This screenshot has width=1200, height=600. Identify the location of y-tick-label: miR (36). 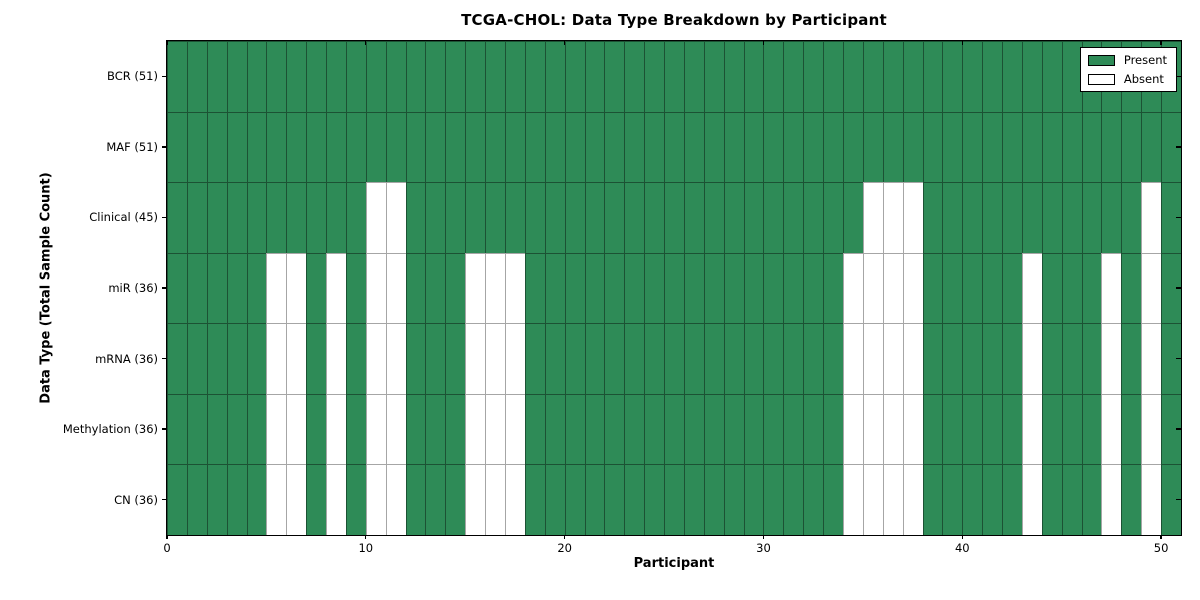
(133, 288).